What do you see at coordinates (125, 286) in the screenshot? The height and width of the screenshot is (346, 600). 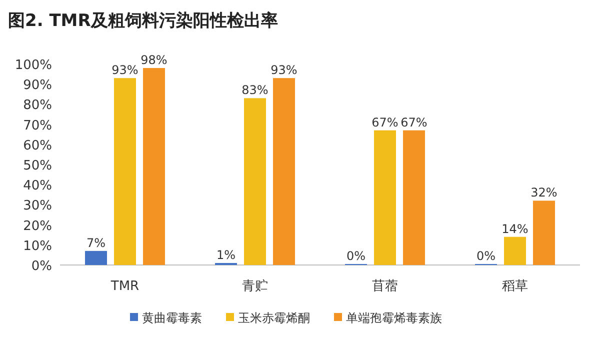 I see `x-tick-label: TMR` at bounding box center [125, 286].